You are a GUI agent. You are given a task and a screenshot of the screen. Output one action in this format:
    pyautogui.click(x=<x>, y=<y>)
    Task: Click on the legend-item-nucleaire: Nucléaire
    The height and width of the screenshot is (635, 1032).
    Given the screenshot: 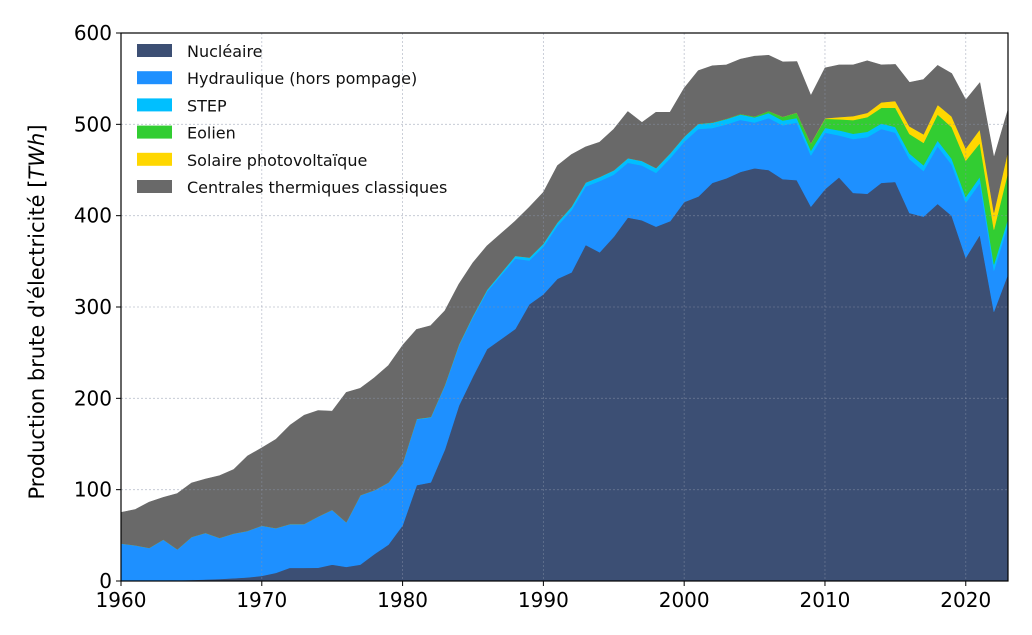 What is the action you would take?
    pyautogui.click(x=200, y=51)
    